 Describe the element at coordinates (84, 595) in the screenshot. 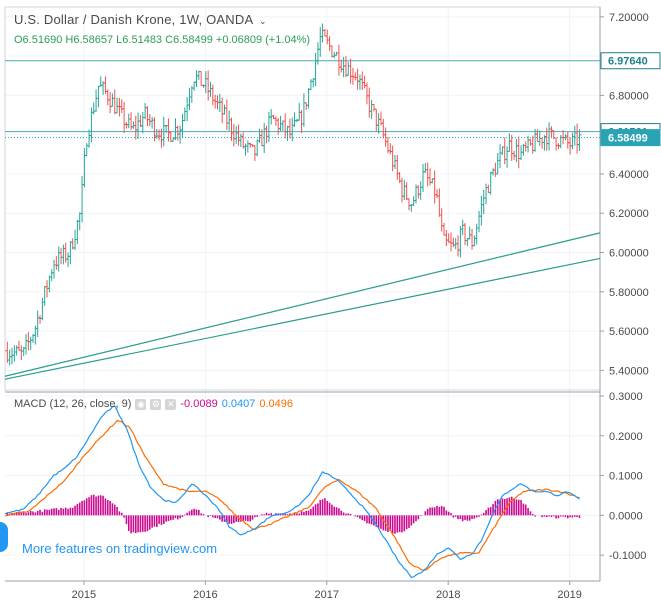

I see `time-tick-label: 2015` at that location.